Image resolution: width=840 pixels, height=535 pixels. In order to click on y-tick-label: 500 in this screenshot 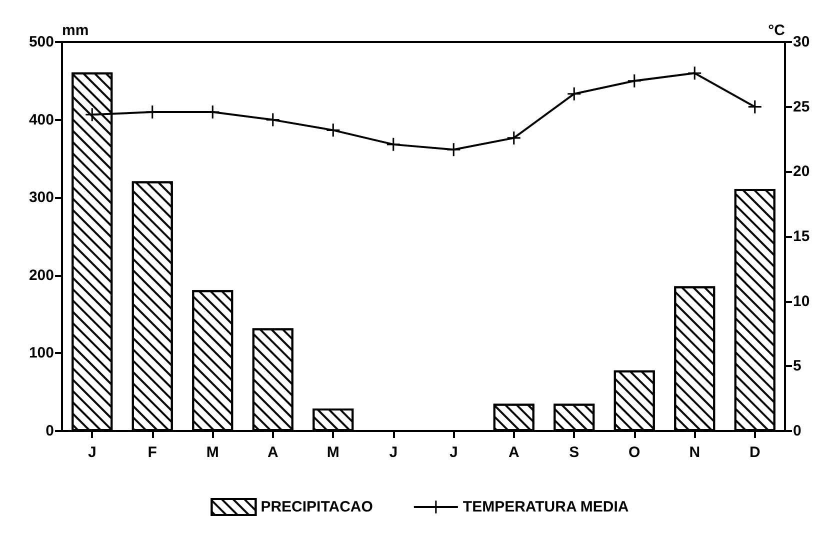, I will do `click(41, 42)`.